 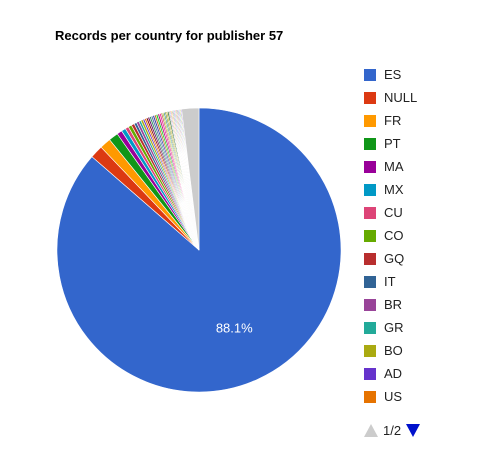 I want to click on legend-label: GR, so click(x=394, y=327).